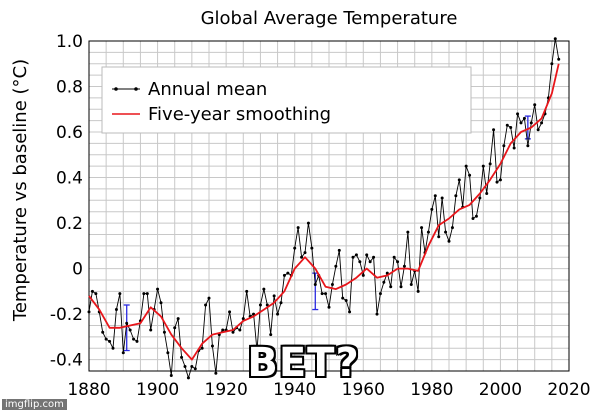 The image size is (607, 411). Describe the element at coordinates (88, 390) in the screenshot. I see `x-tick-label: 1880` at that location.